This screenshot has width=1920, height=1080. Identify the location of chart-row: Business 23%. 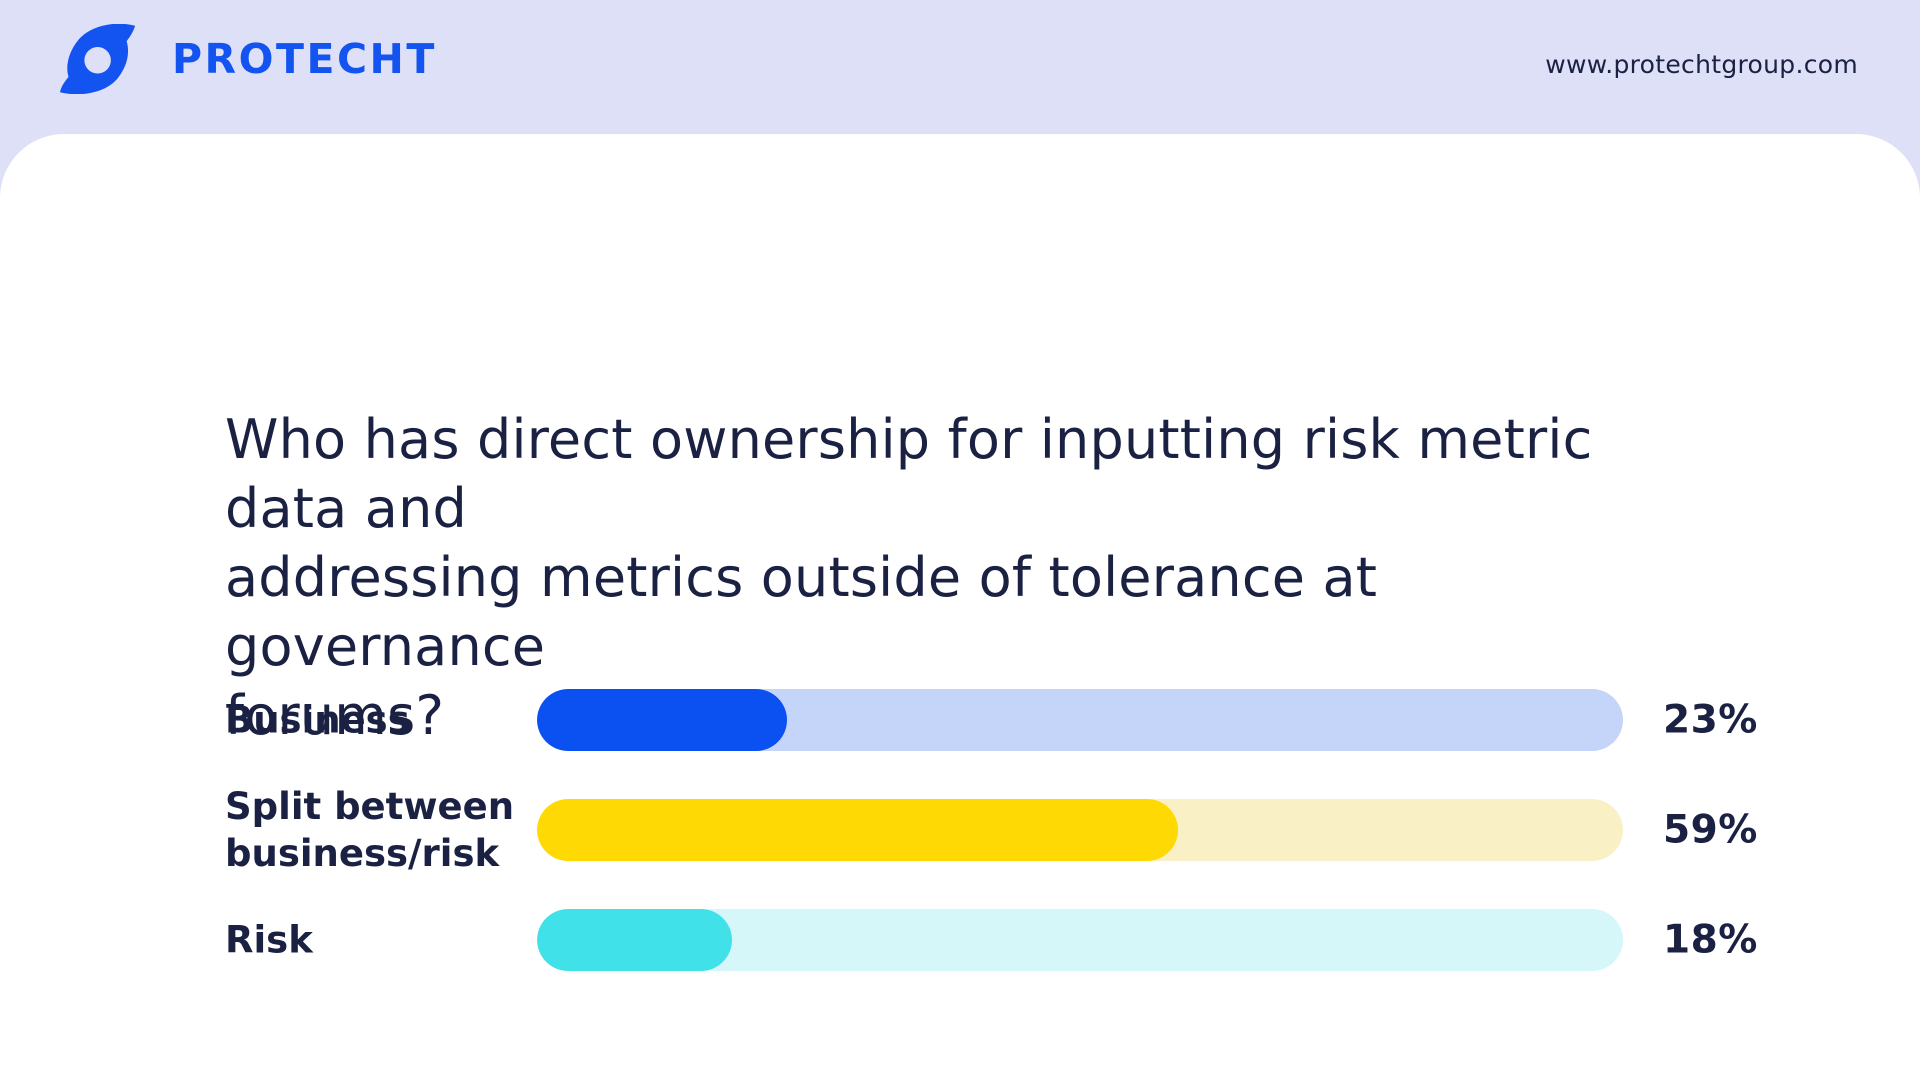
(1005, 720).